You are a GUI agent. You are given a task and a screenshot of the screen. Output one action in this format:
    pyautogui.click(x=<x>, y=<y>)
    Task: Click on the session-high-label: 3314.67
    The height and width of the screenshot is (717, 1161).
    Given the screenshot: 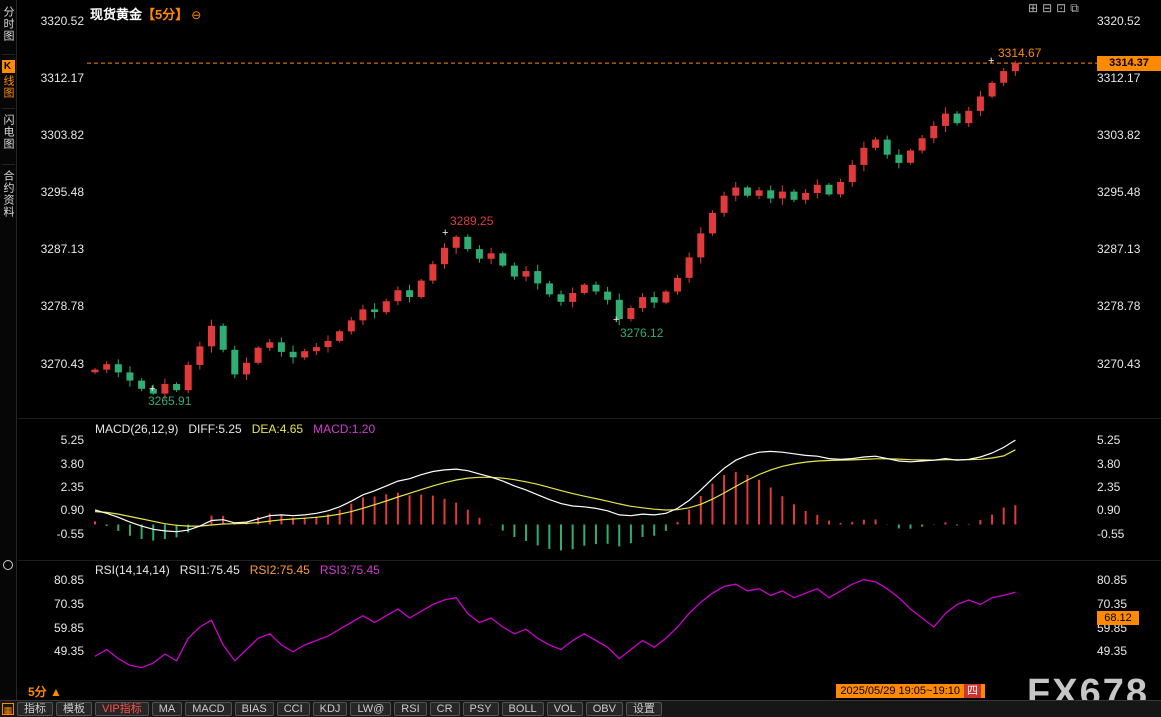 What is the action you would take?
    pyautogui.click(x=1020, y=53)
    